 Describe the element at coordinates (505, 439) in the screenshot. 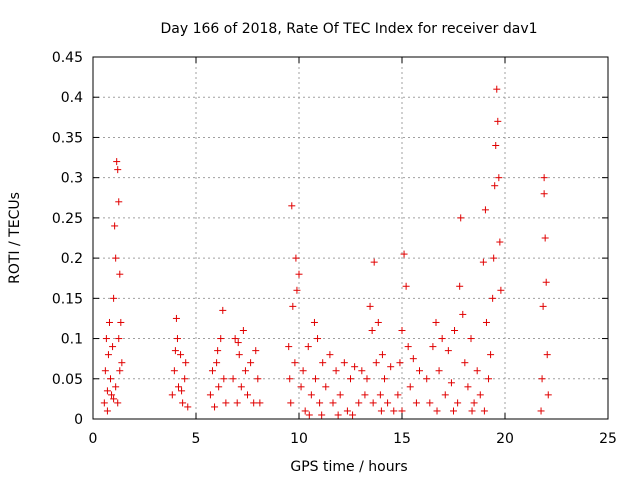

I see `x-tick-label: 20` at that location.